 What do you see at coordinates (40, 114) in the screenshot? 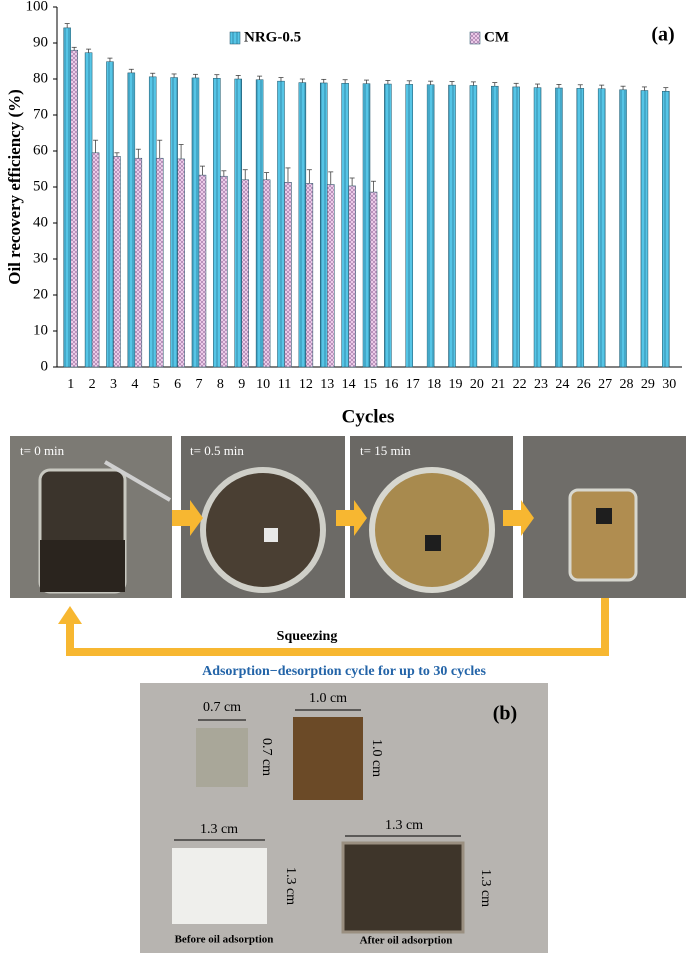
I see `y-tick-label: 70` at bounding box center [40, 114].